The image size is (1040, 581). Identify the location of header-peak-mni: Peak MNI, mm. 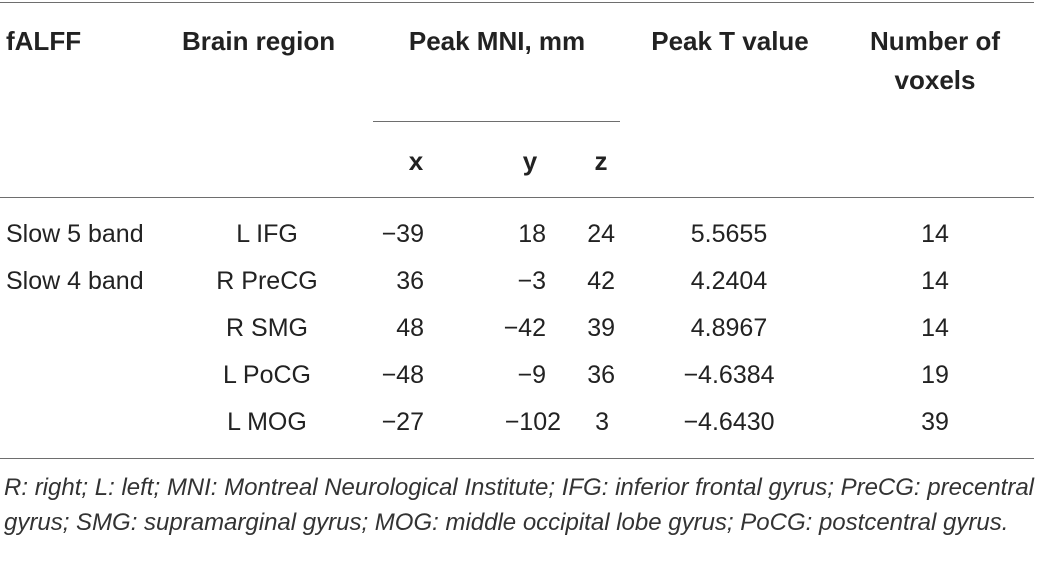
(497, 41).